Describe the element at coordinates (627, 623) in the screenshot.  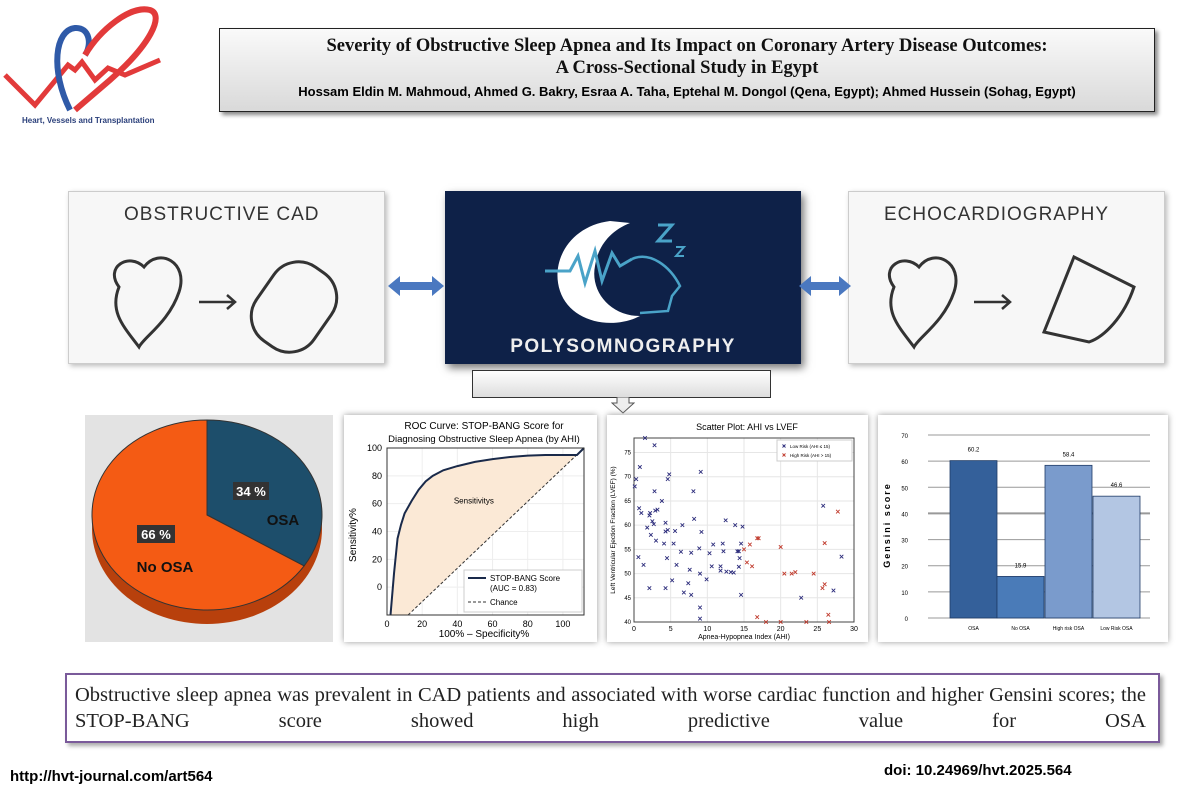
I see `y-tick-label: 40` at that location.